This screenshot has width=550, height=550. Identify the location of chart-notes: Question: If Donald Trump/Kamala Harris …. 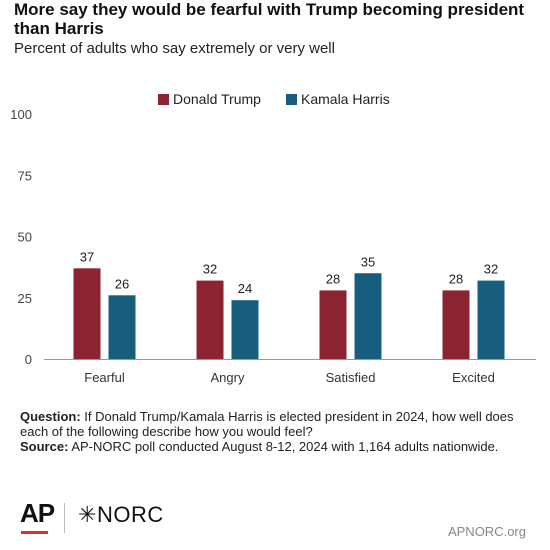
(277, 431).